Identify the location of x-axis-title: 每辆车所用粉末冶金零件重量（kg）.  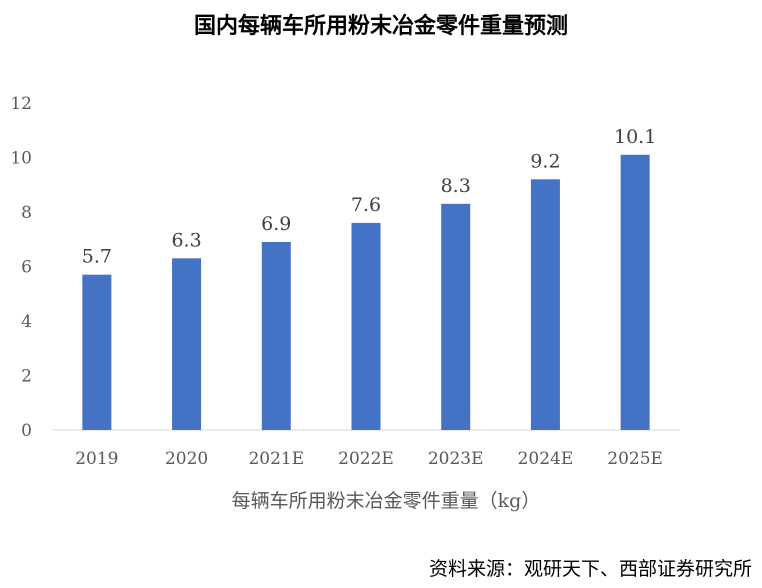
(386, 501).